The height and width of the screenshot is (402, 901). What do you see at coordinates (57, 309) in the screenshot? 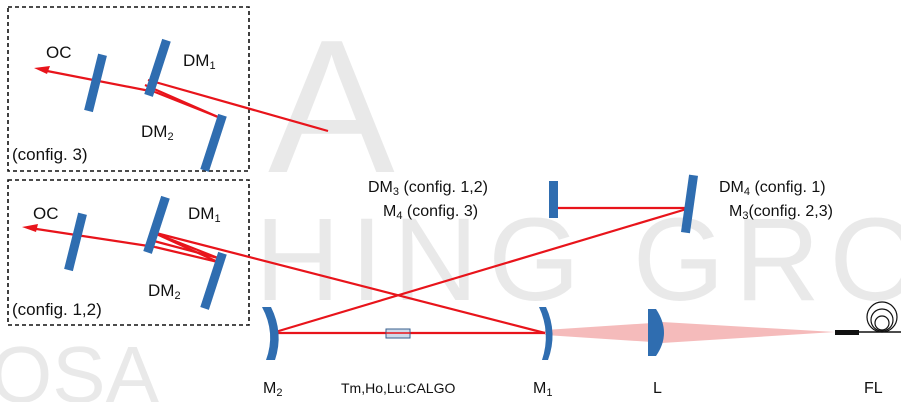
I see `bottom-config-label: (config. 1,2)` at bounding box center [57, 309].